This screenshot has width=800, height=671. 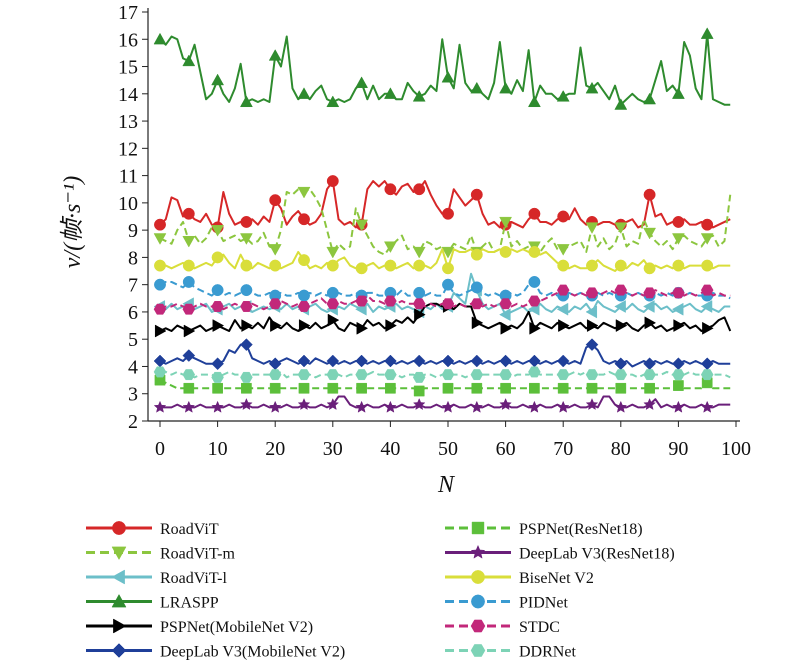 What do you see at coordinates (506, 449) in the screenshot?
I see `x-tick-label: 60` at bounding box center [506, 449].